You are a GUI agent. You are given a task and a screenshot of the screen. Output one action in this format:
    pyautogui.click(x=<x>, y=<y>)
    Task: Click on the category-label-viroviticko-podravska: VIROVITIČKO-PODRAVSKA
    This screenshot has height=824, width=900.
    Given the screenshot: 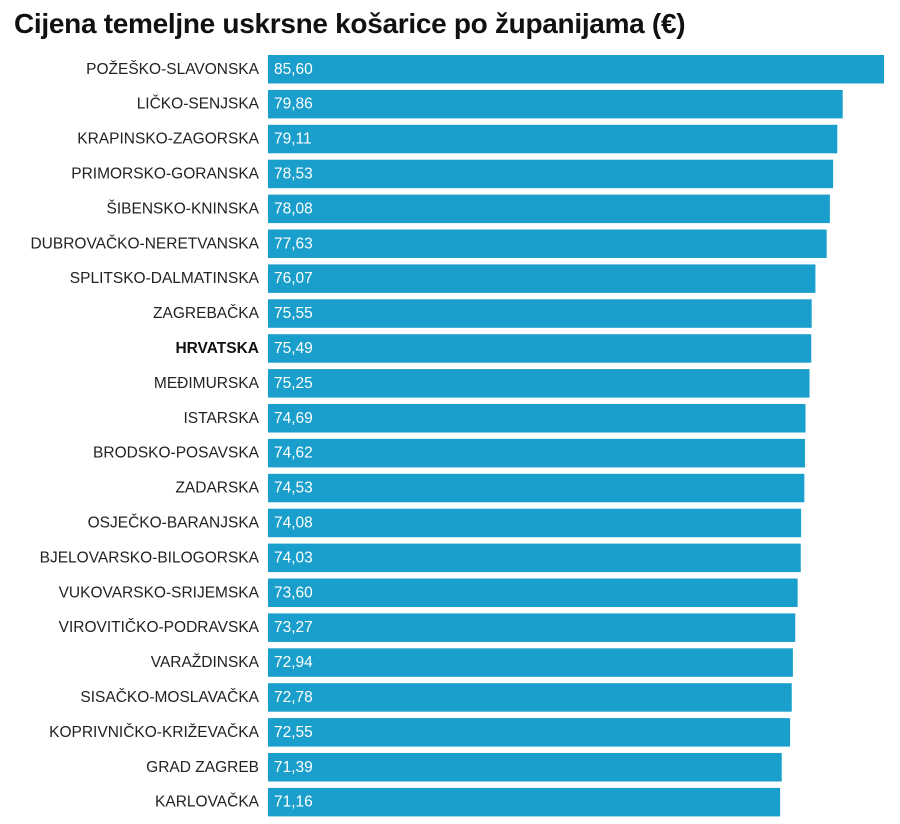 What is the action you would take?
    pyautogui.click(x=159, y=627)
    